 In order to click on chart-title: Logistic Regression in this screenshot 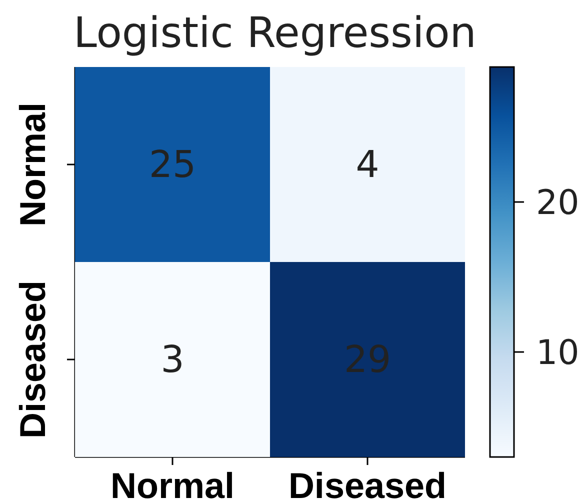, I will do `click(275, 32)`.